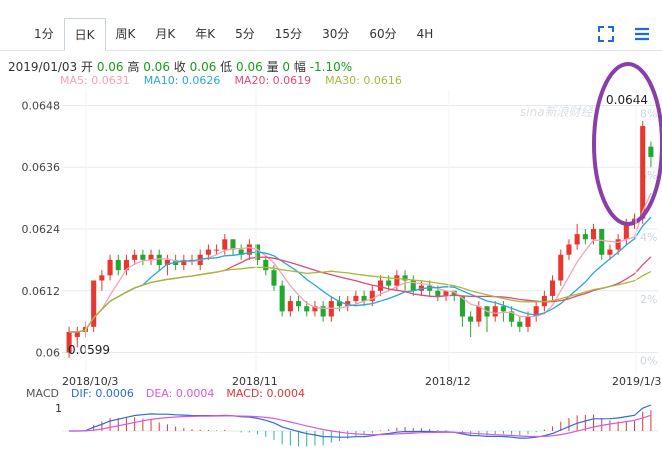 The height and width of the screenshot is (449, 662). Describe the element at coordinates (606, 34) in the screenshot. I see `fullscreen-icon` at that location.